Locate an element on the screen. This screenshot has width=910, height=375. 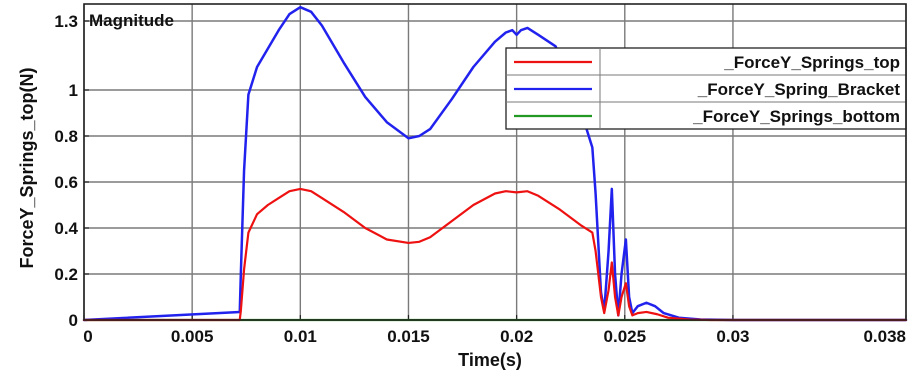
x-tick-label: 0.038 is located at coordinates (884, 336).